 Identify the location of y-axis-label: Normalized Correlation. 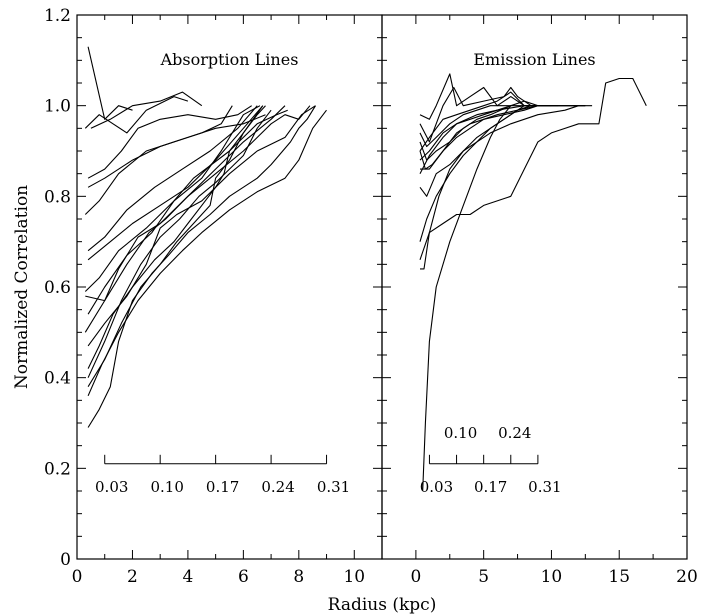
(22, 287).